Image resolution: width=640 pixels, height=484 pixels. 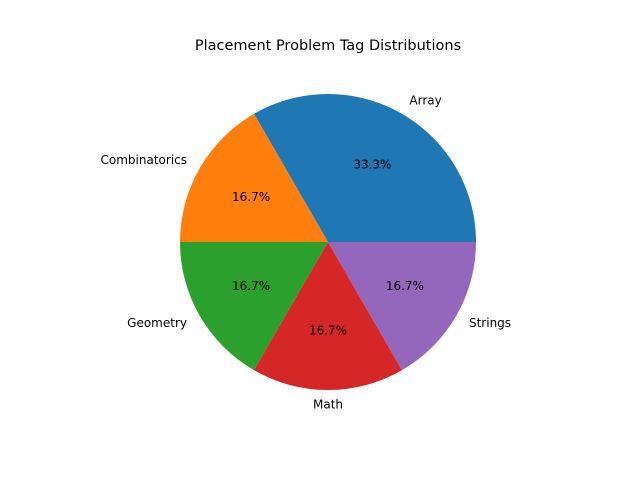 What do you see at coordinates (328, 404) in the screenshot?
I see `slice-label-math: Math` at bounding box center [328, 404].